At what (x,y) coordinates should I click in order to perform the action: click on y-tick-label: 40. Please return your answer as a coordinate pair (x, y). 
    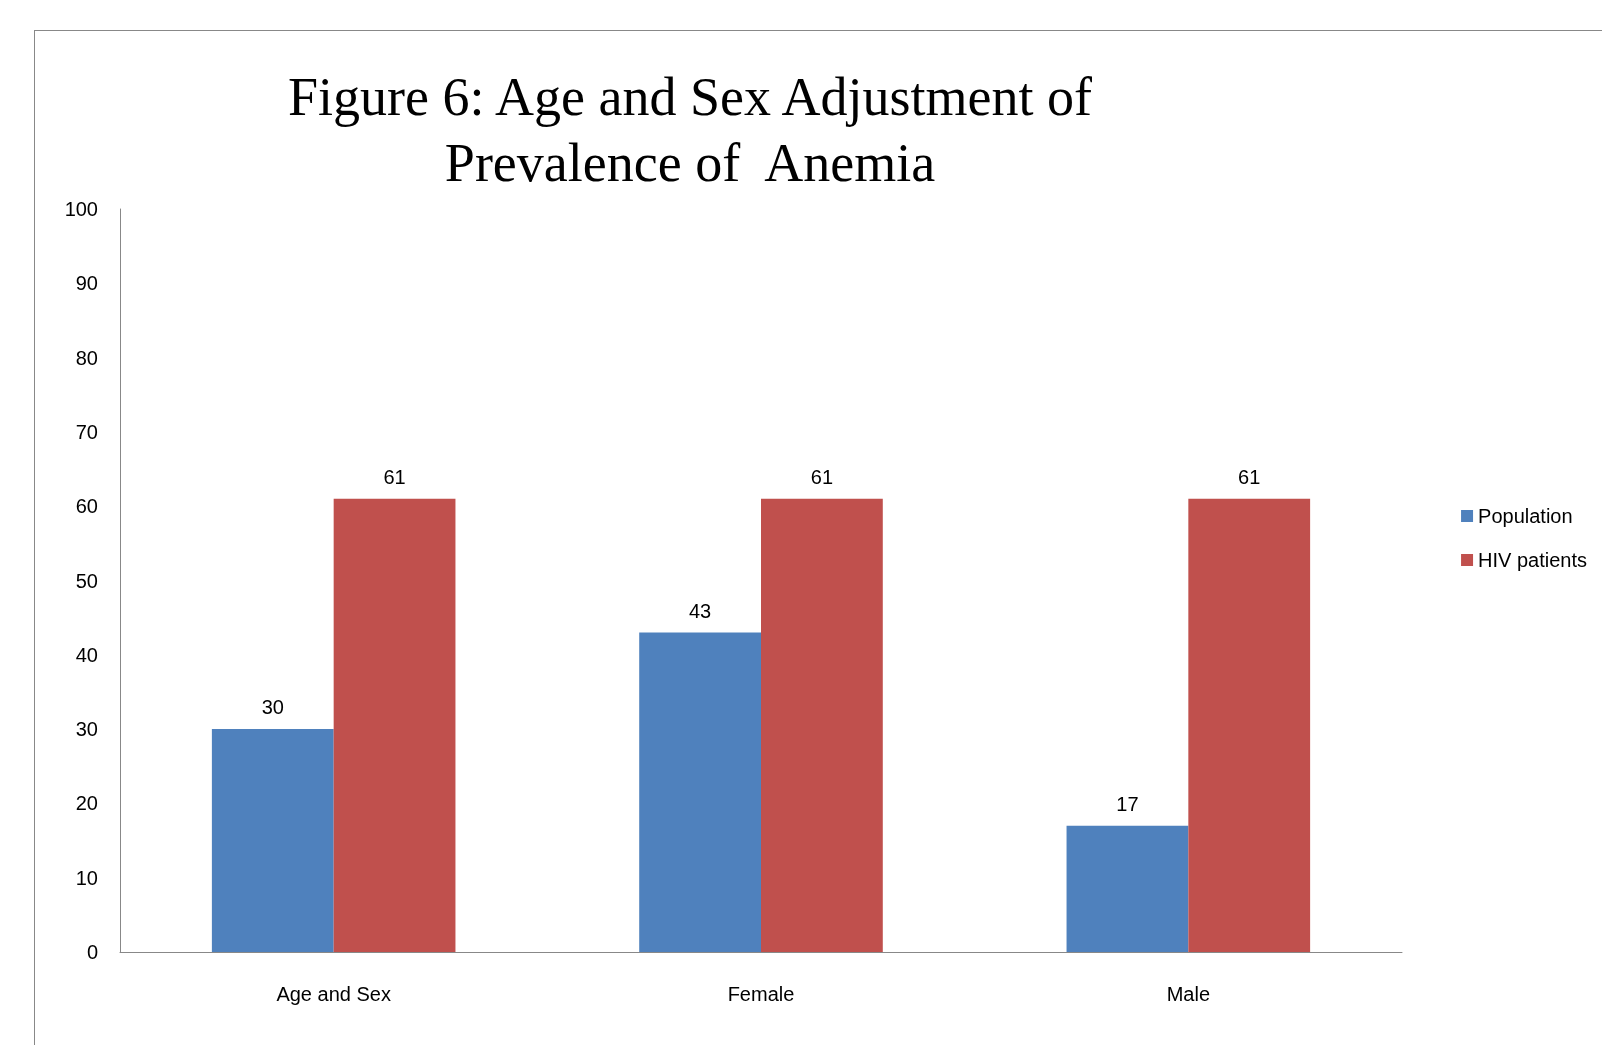
    Looking at the image, I should click on (86, 654).